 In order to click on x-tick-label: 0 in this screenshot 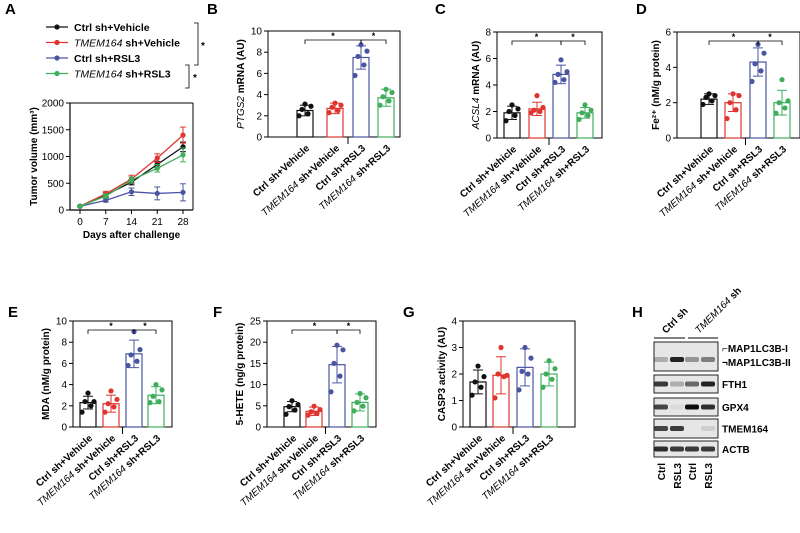, I will do `click(80, 222)`.